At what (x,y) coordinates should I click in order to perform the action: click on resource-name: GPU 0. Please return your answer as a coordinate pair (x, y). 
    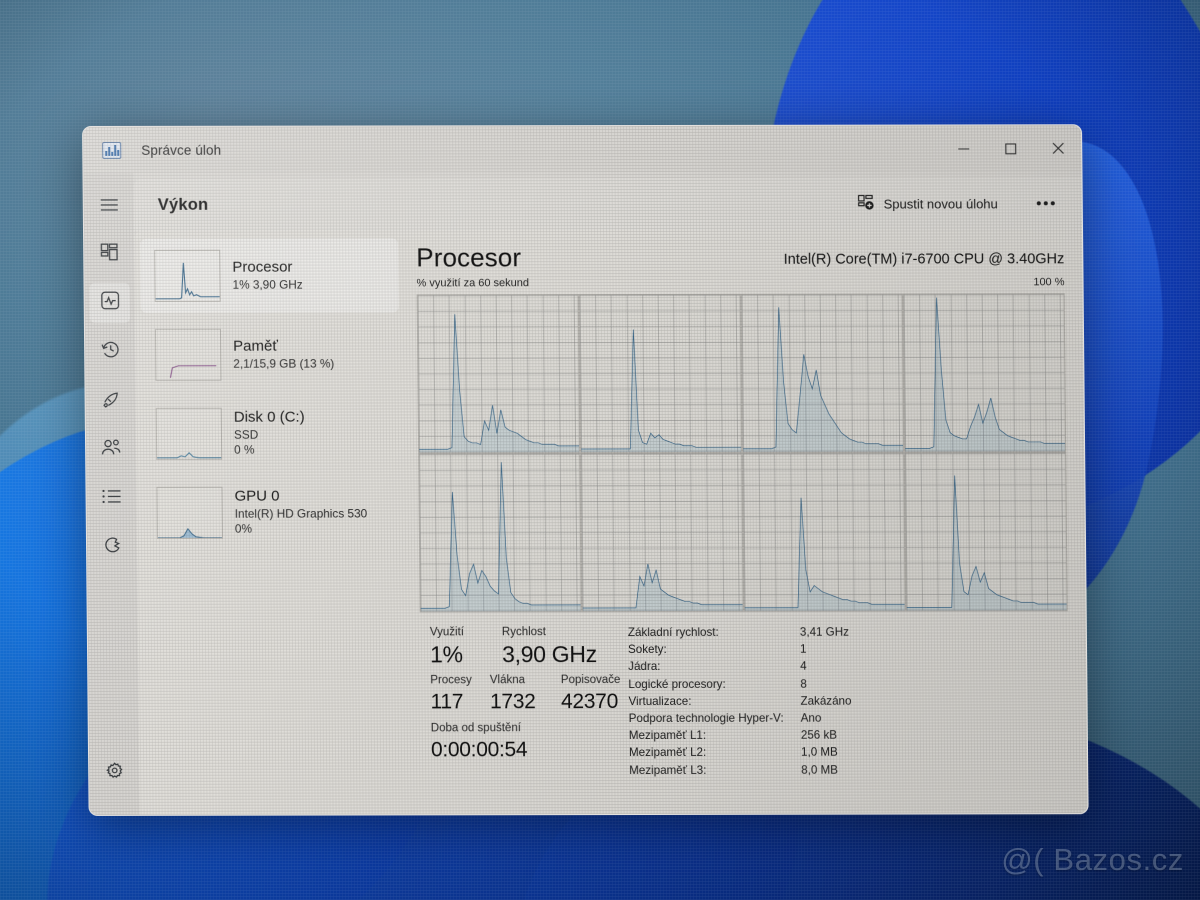
    Looking at the image, I should click on (257, 496).